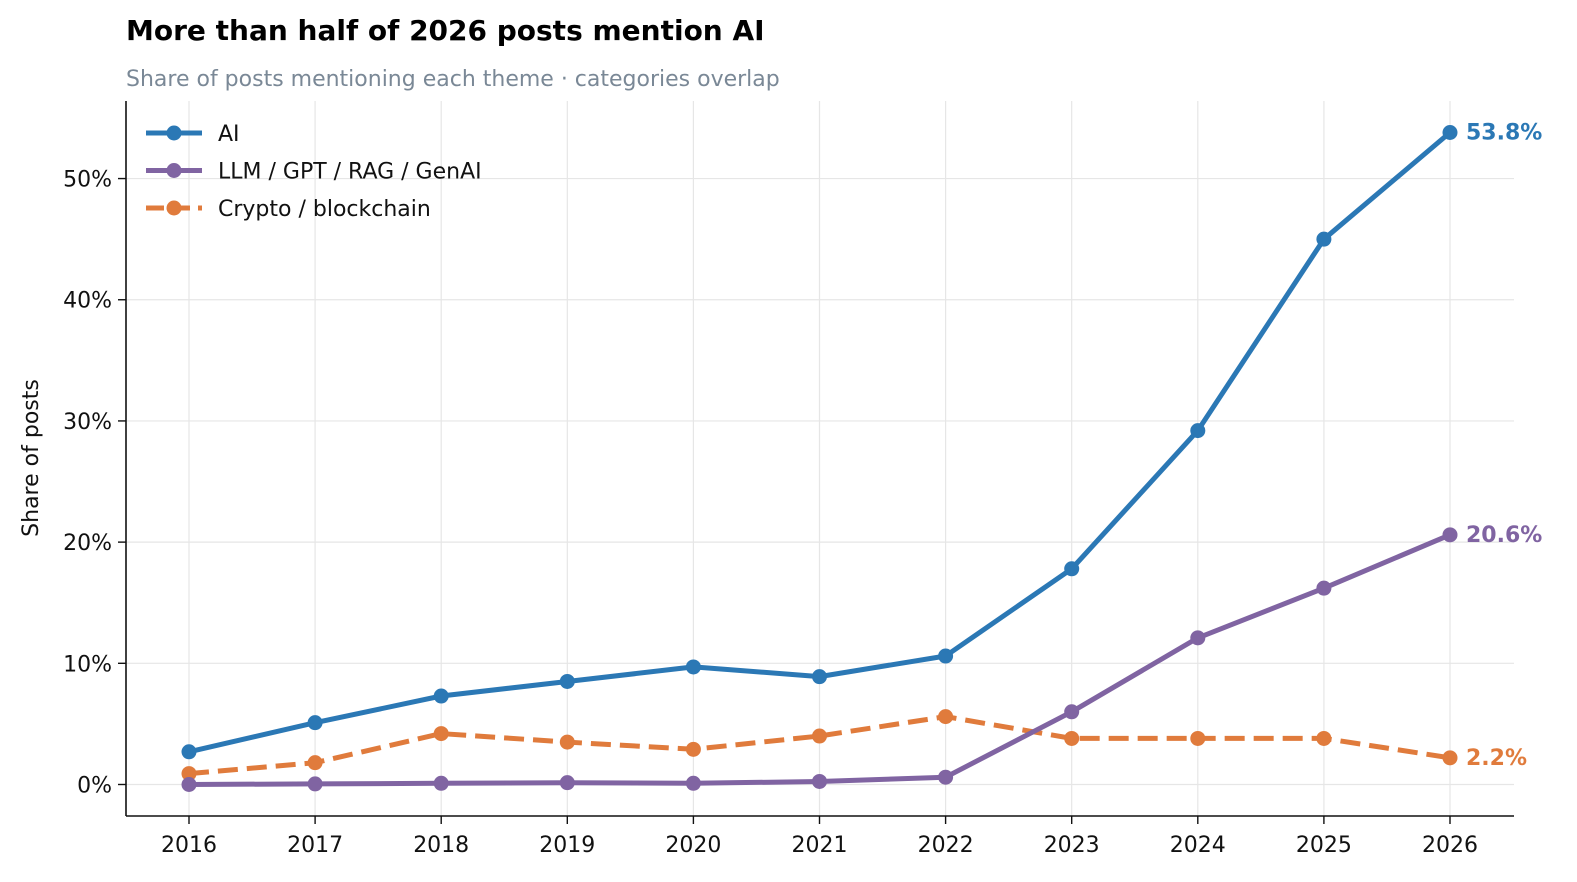 The height and width of the screenshot is (882, 1577). What do you see at coordinates (87, 422) in the screenshot?
I see `y-tick-label: 30%` at bounding box center [87, 422].